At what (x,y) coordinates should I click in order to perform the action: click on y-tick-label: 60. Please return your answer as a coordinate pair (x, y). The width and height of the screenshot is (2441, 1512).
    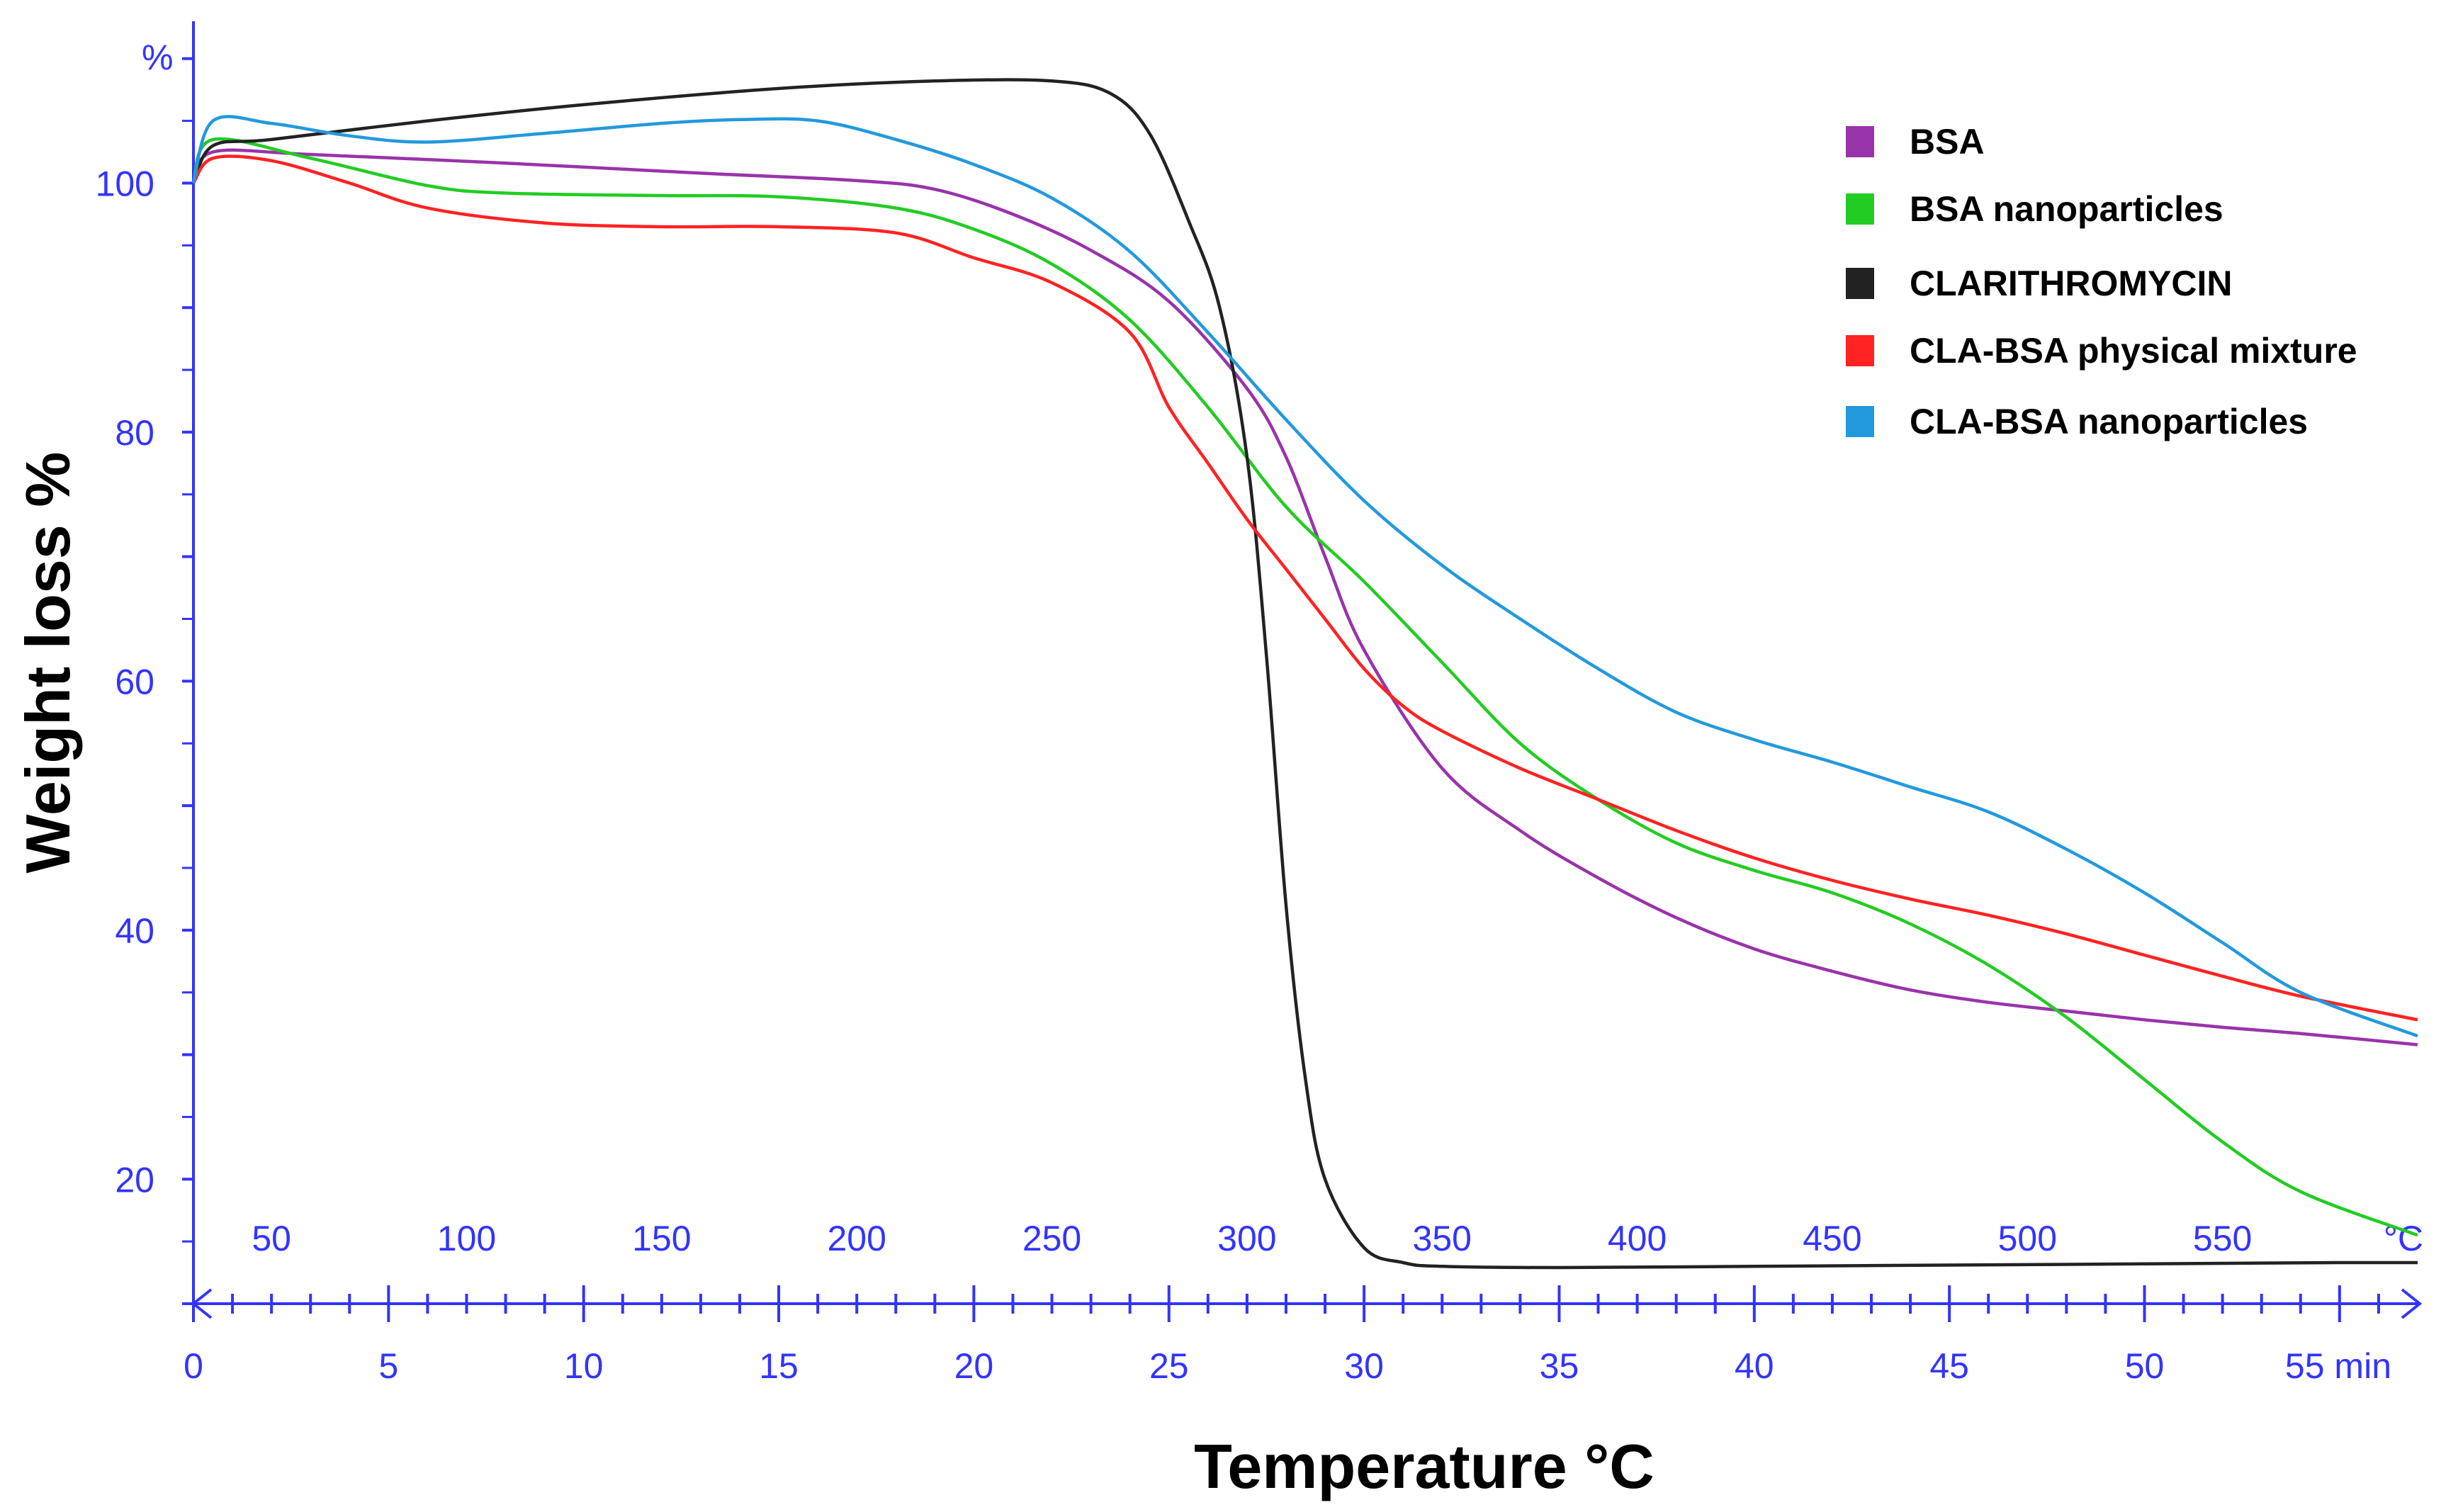
    Looking at the image, I should click on (134, 681).